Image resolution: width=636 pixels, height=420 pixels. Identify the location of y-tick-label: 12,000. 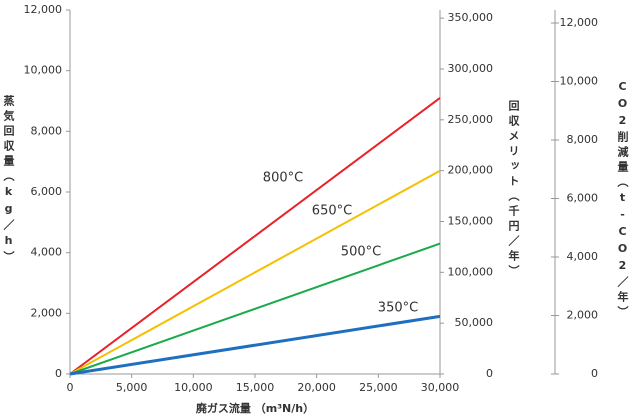
(43, 9).